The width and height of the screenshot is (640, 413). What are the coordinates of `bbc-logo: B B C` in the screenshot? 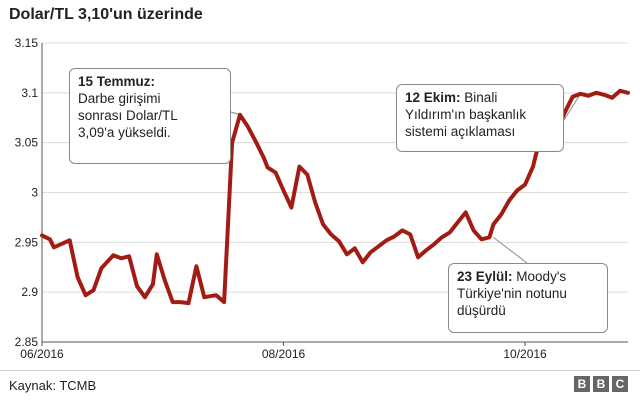 It's located at (601, 384).